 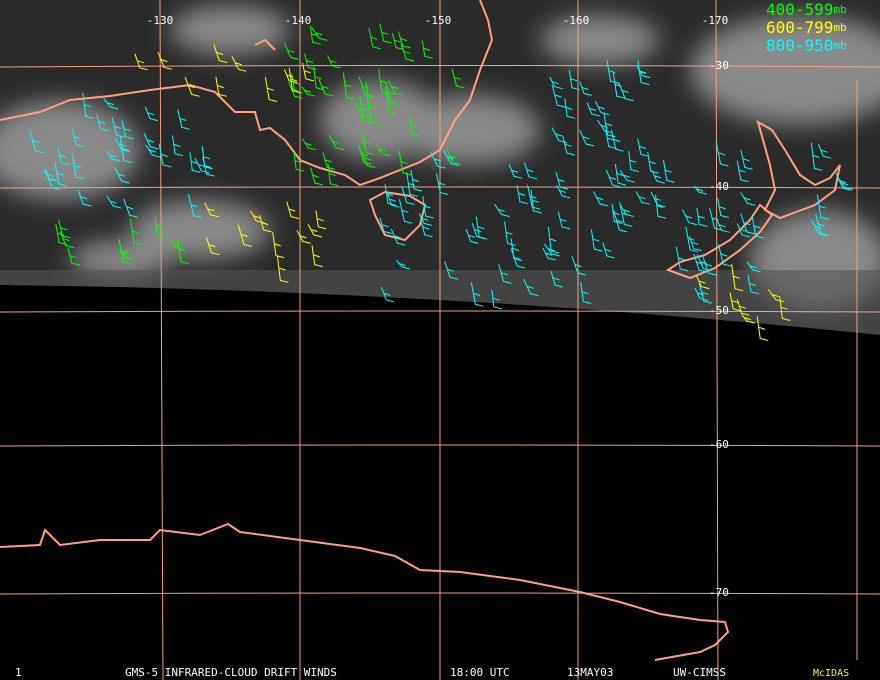 I want to click on legend-unit: mb, so click(x=839, y=9).